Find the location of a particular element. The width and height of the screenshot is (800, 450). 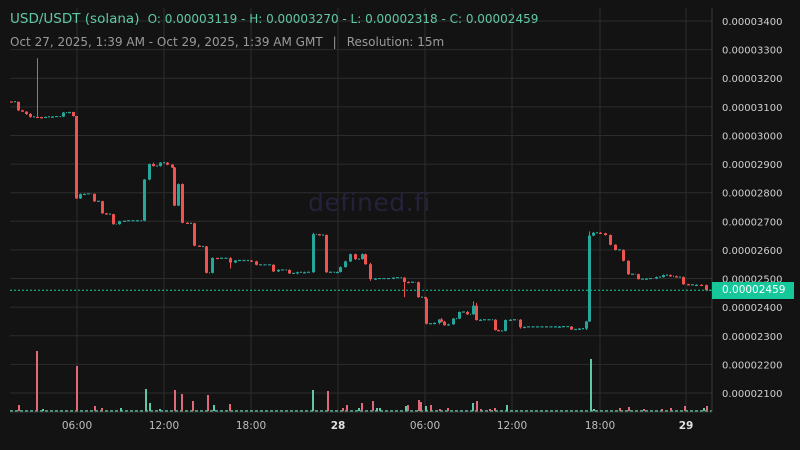

price-tick-label: 0.00002500 is located at coordinates (752, 280).